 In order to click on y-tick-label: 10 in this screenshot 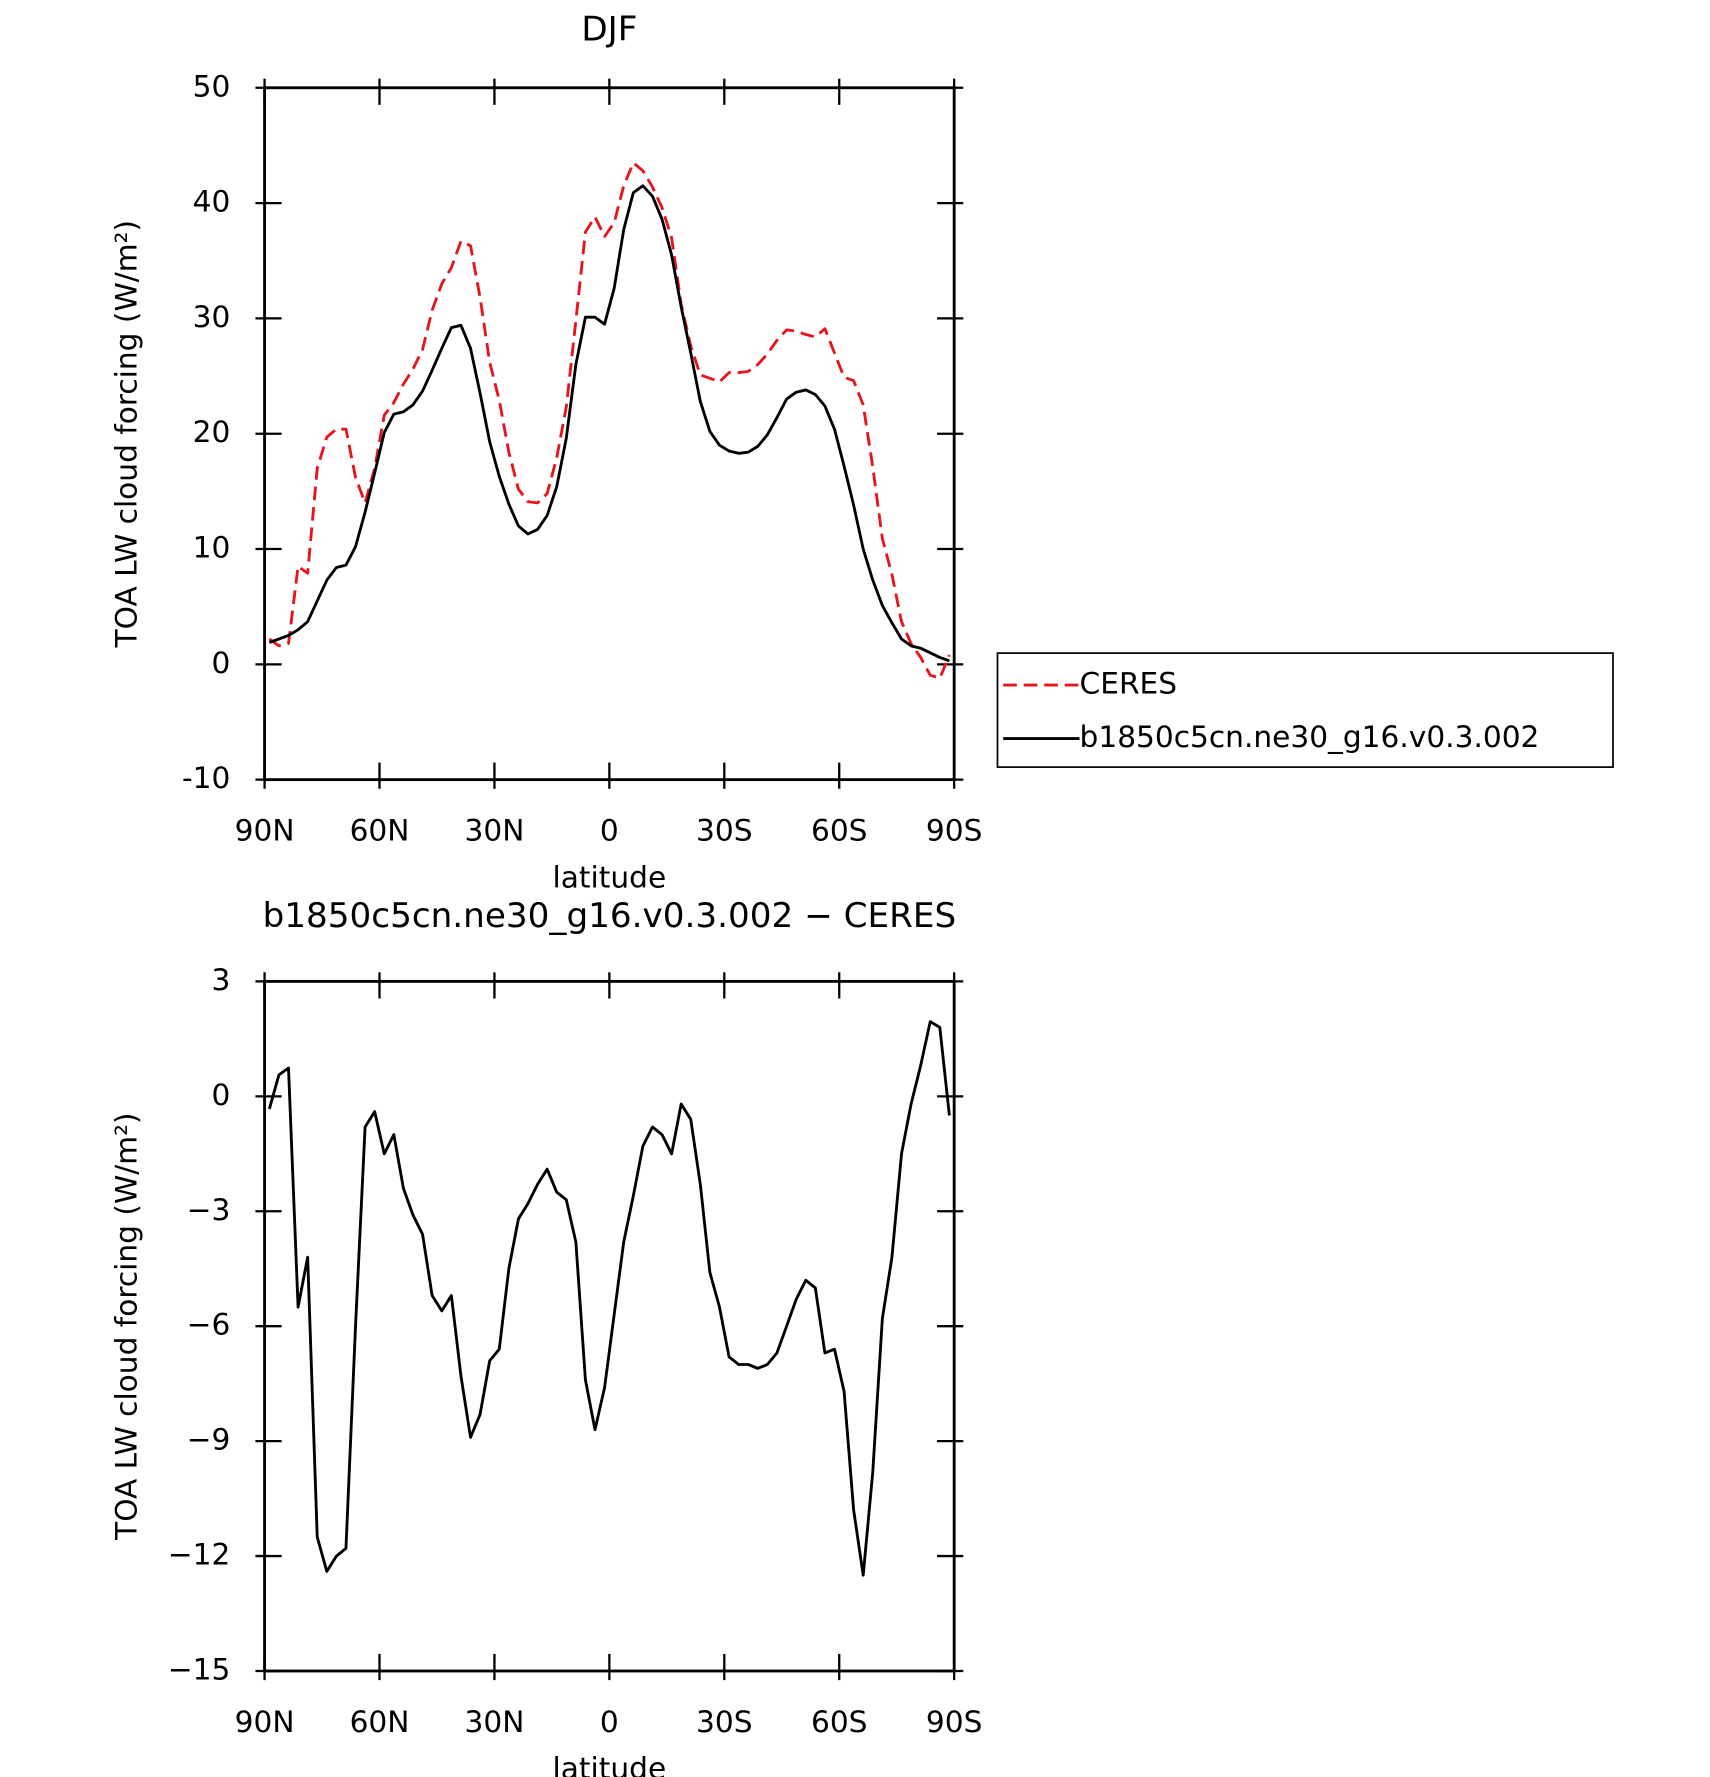, I will do `click(212, 547)`.